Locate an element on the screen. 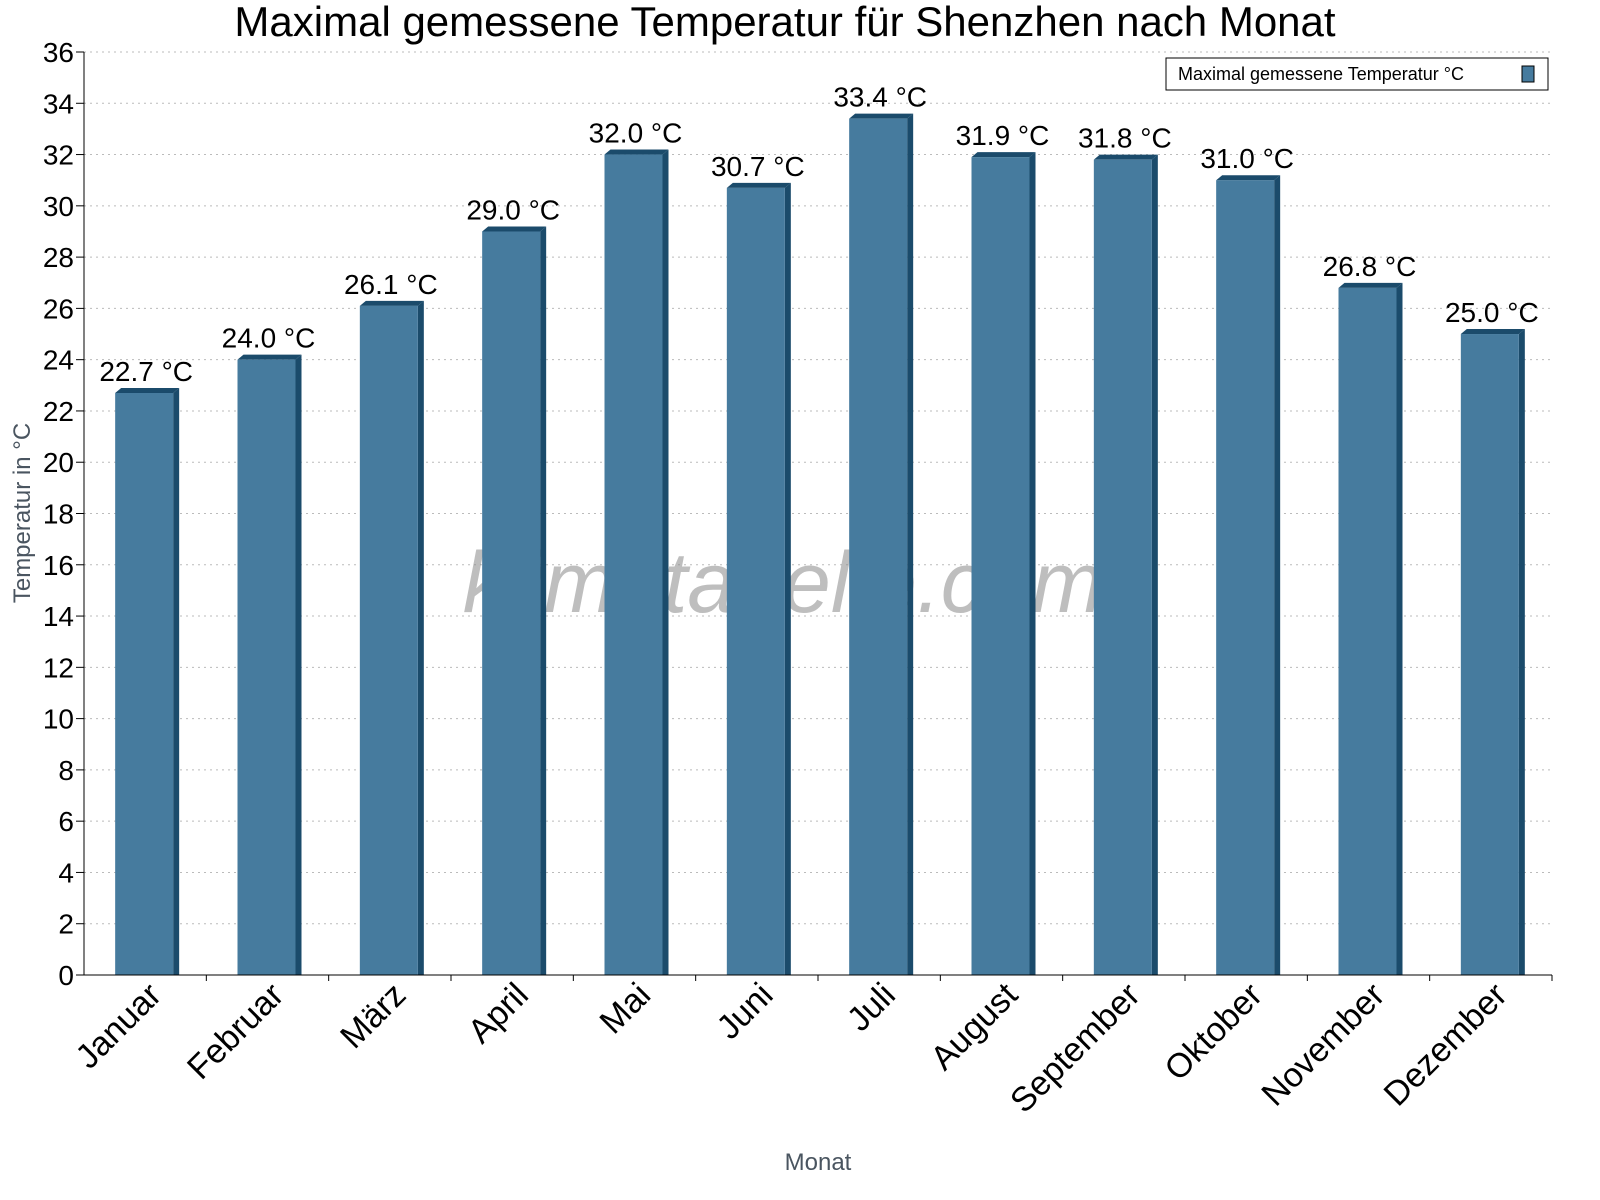  x-tick-label: September is located at coordinates (1075, 1048).